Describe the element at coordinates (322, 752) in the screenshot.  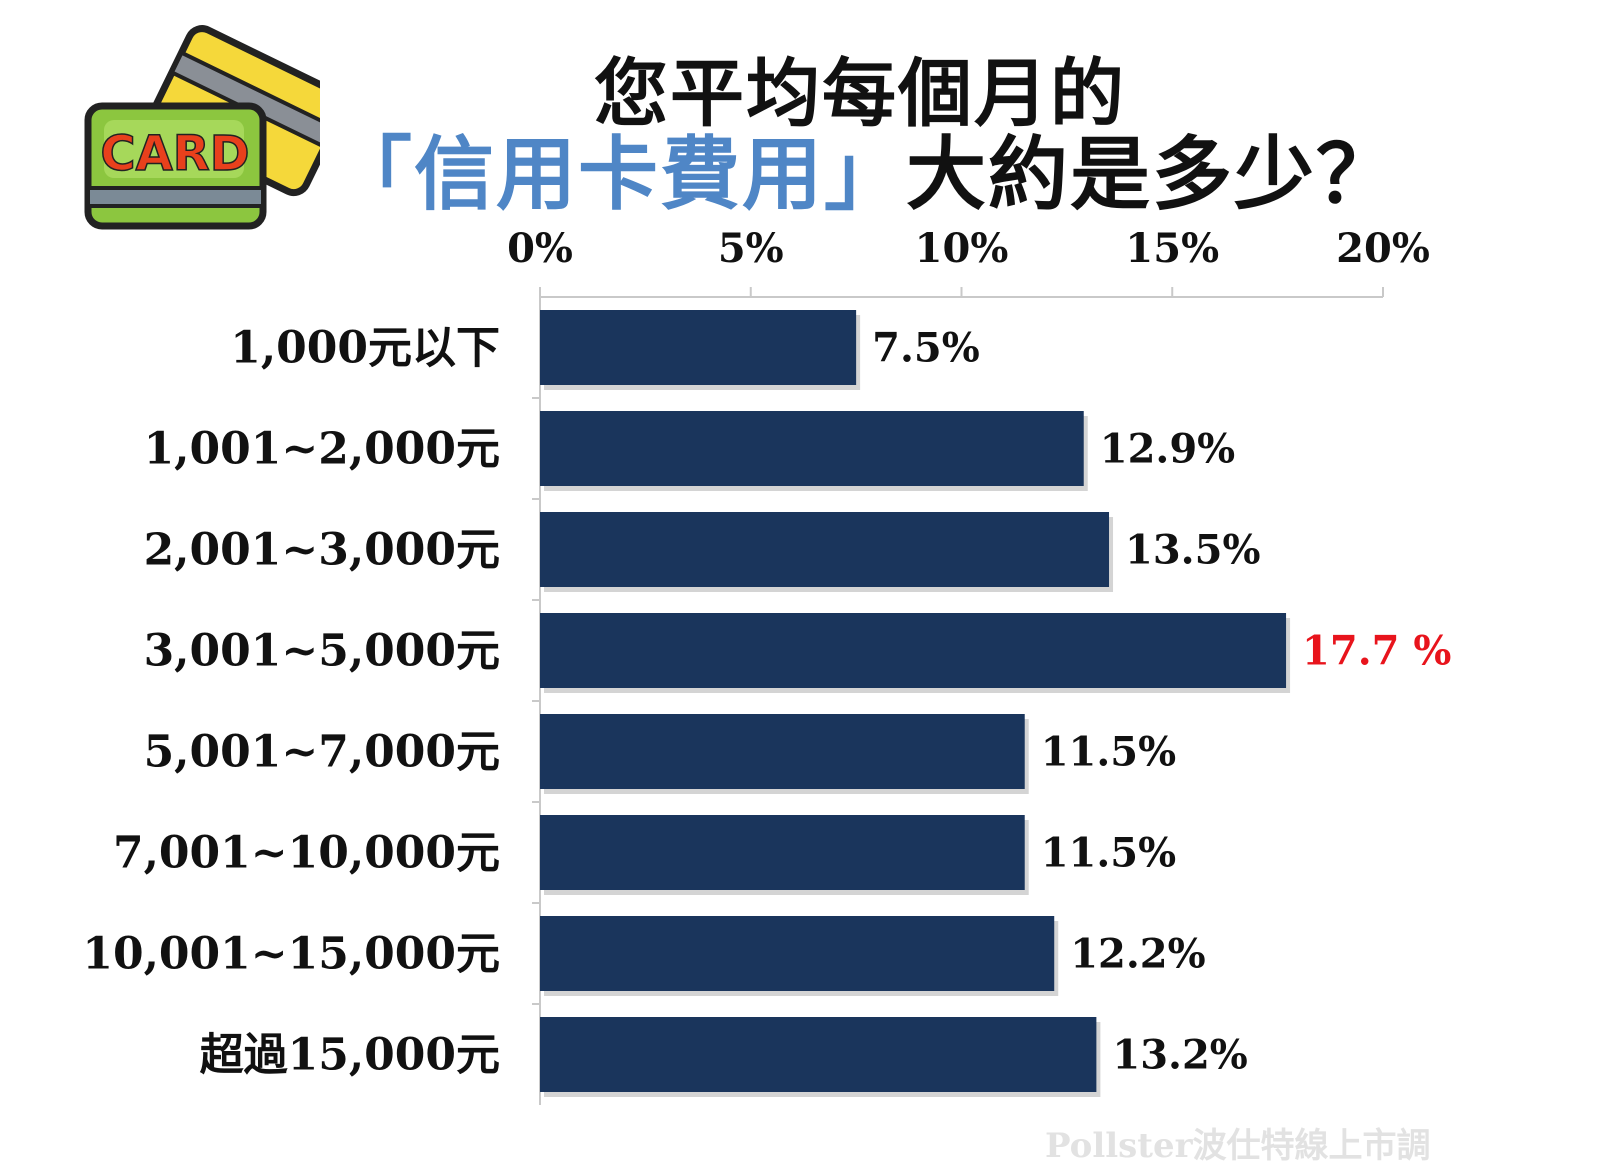
I see `category-label: 5,001~7,000元` at that location.